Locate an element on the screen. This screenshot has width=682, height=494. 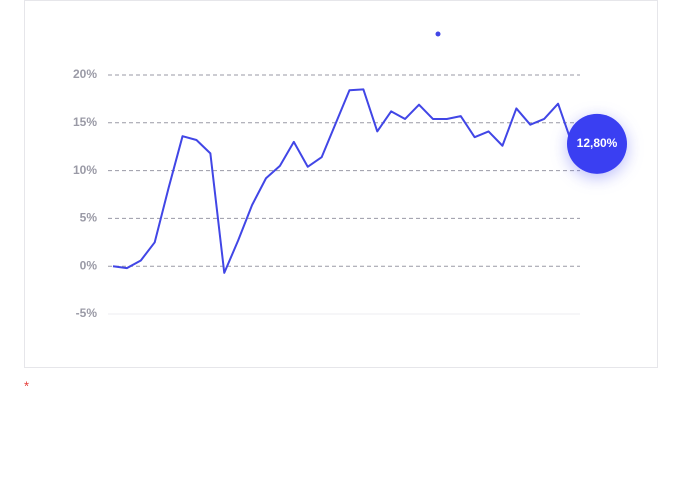
y-tick-label: 5% is located at coordinates (89, 218).